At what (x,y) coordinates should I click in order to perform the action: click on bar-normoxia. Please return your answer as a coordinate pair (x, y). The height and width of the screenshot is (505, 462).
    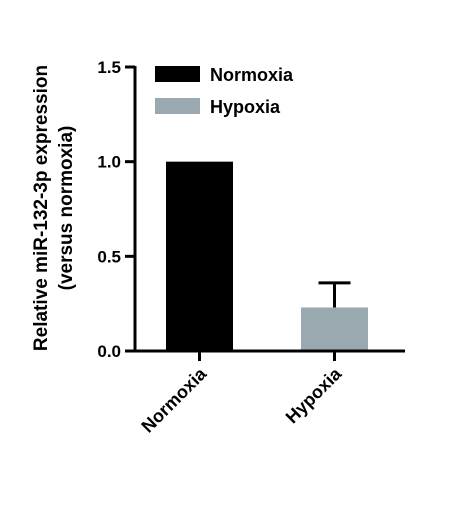
    Looking at the image, I should click on (199, 256).